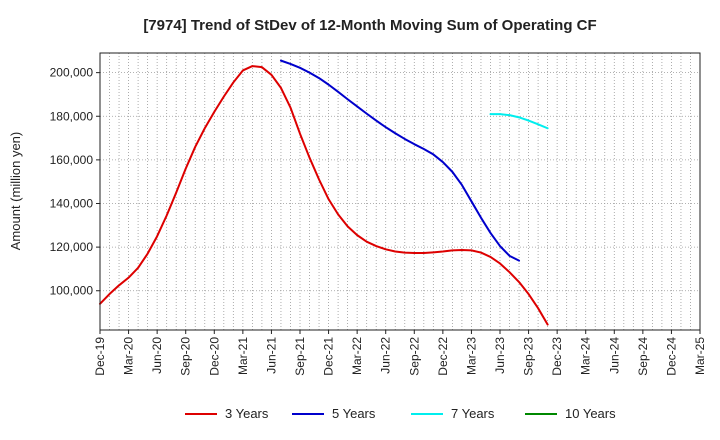  What do you see at coordinates (671, 356) in the screenshot?
I see `x-tick-label: Dec-24` at bounding box center [671, 356].